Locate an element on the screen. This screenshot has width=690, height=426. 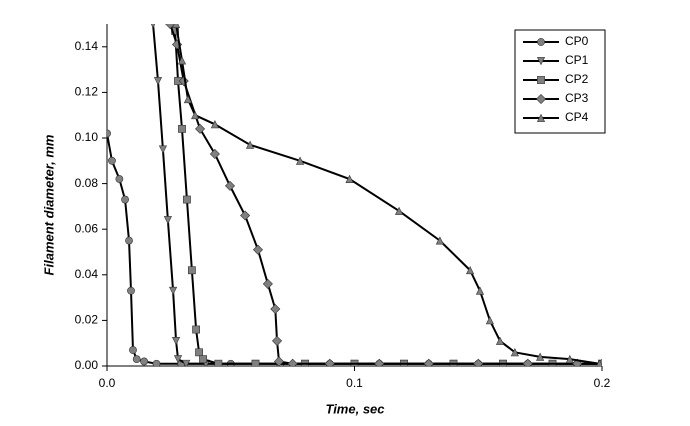
y-tick-label: 0.08 is located at coordinates (87, 183).